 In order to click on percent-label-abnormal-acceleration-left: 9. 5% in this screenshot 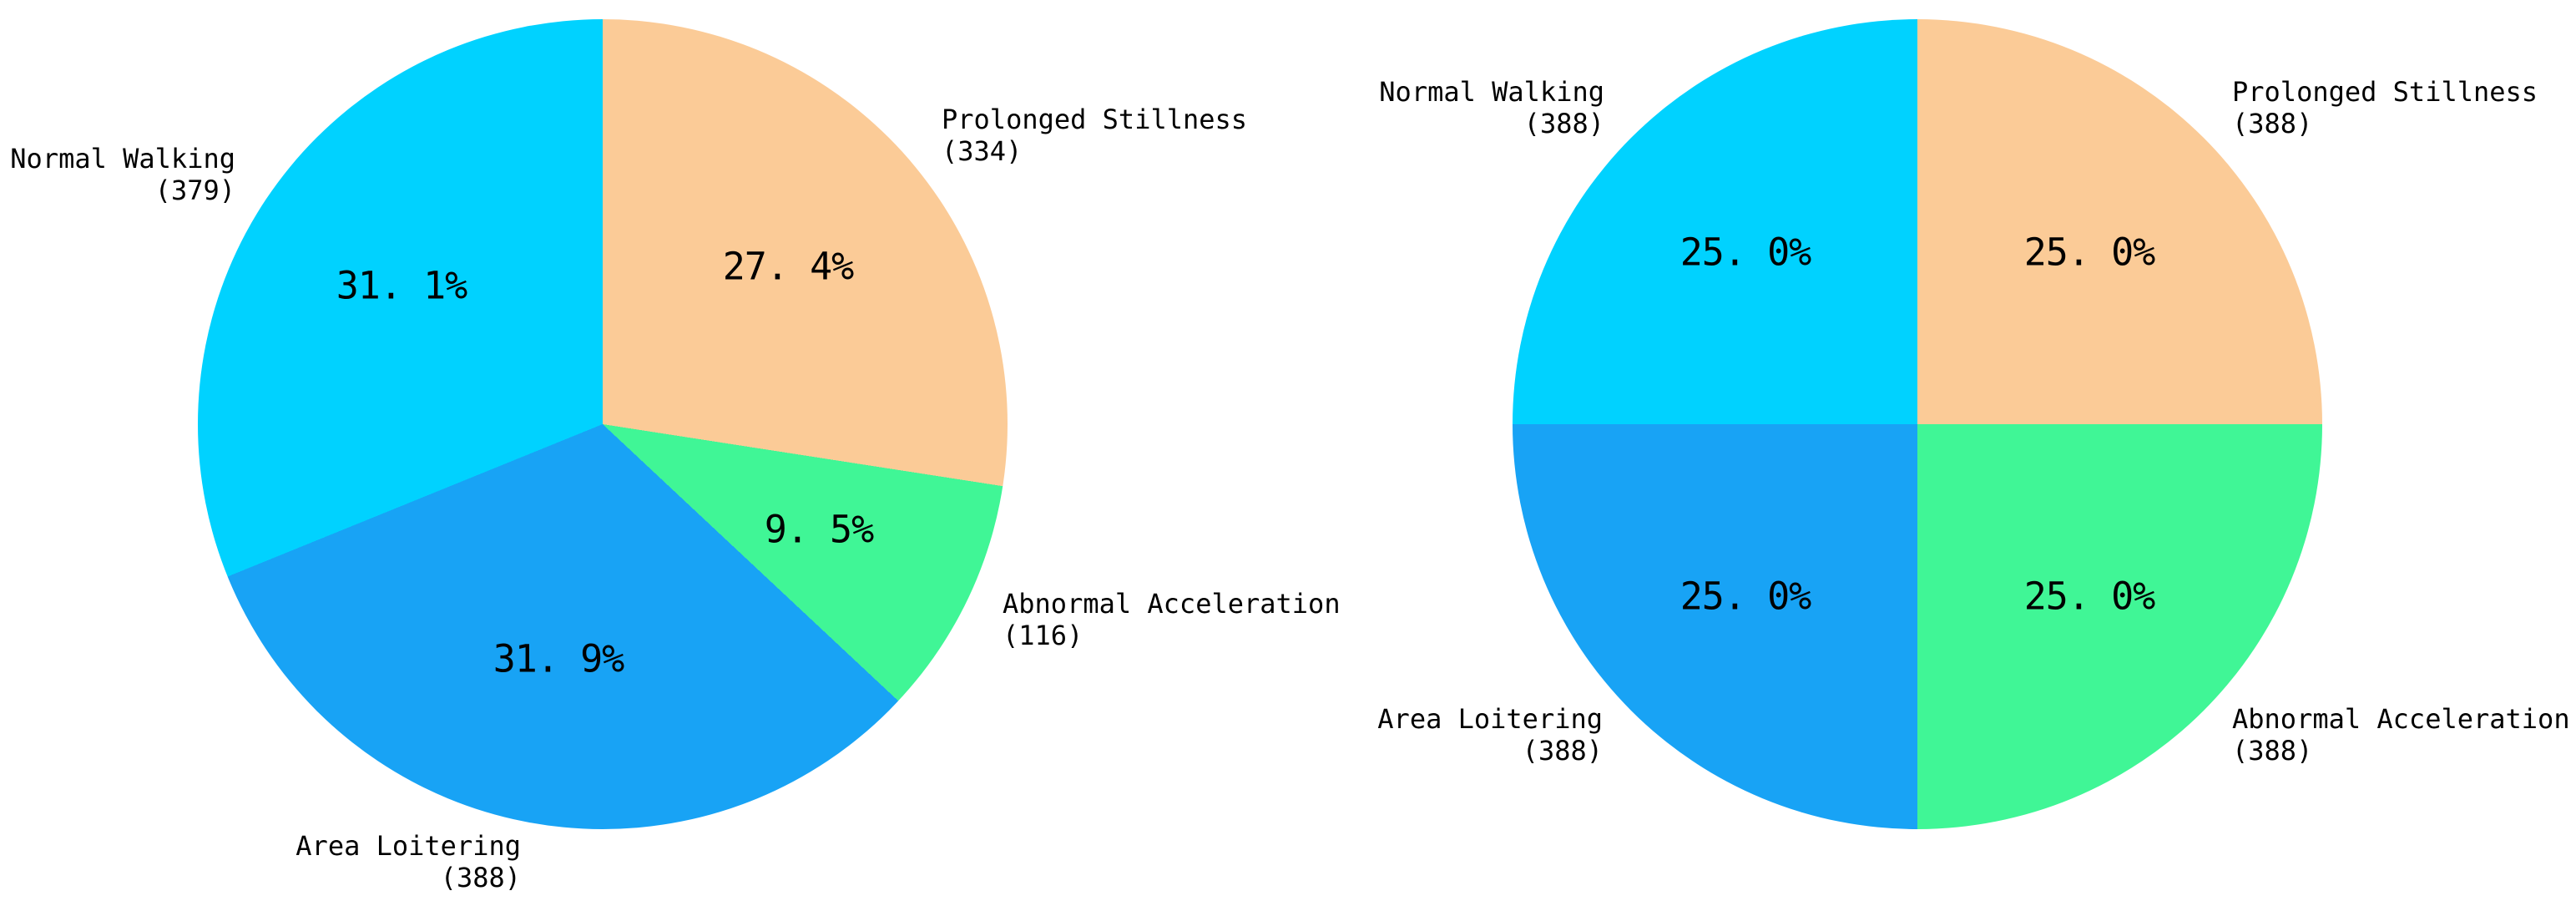, I will do `click(819, 529)`.